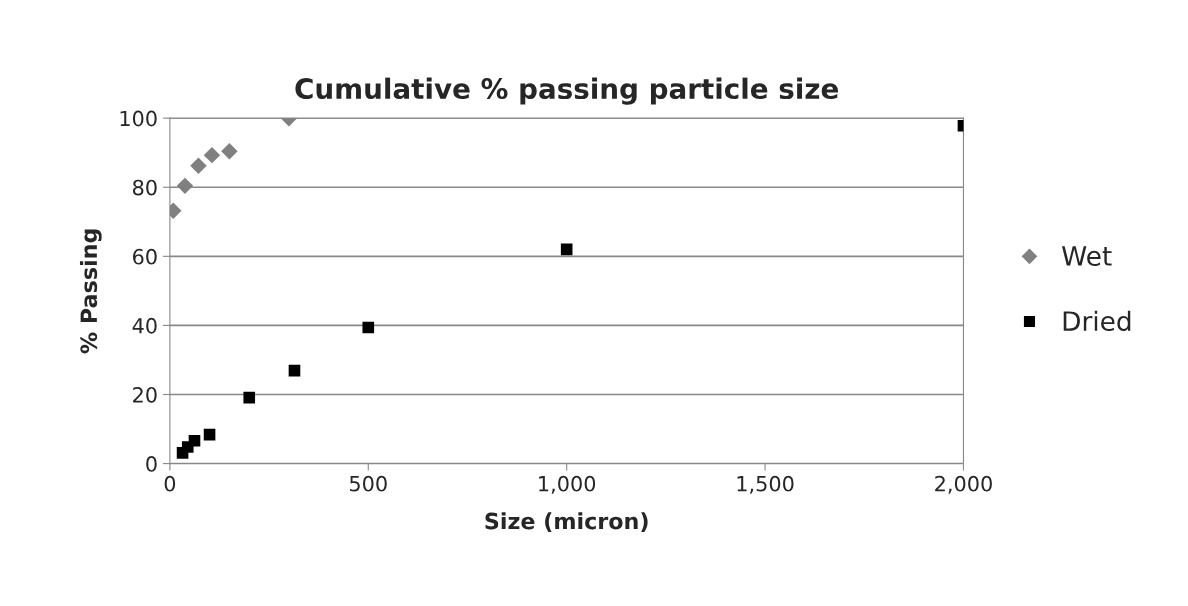 Image resolution: width=1188 pixels, height=606 pixels. What do you see at coordinates (566, 522) in the screenshot?
I see `x-axis-title: Size (micron)` at bounding box center [566, 522].